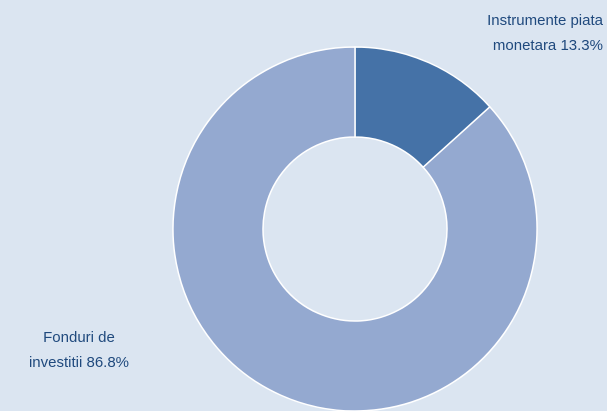 The image size is (607, 411). I want to click on value-label: 86.8%, so click(108, 362).